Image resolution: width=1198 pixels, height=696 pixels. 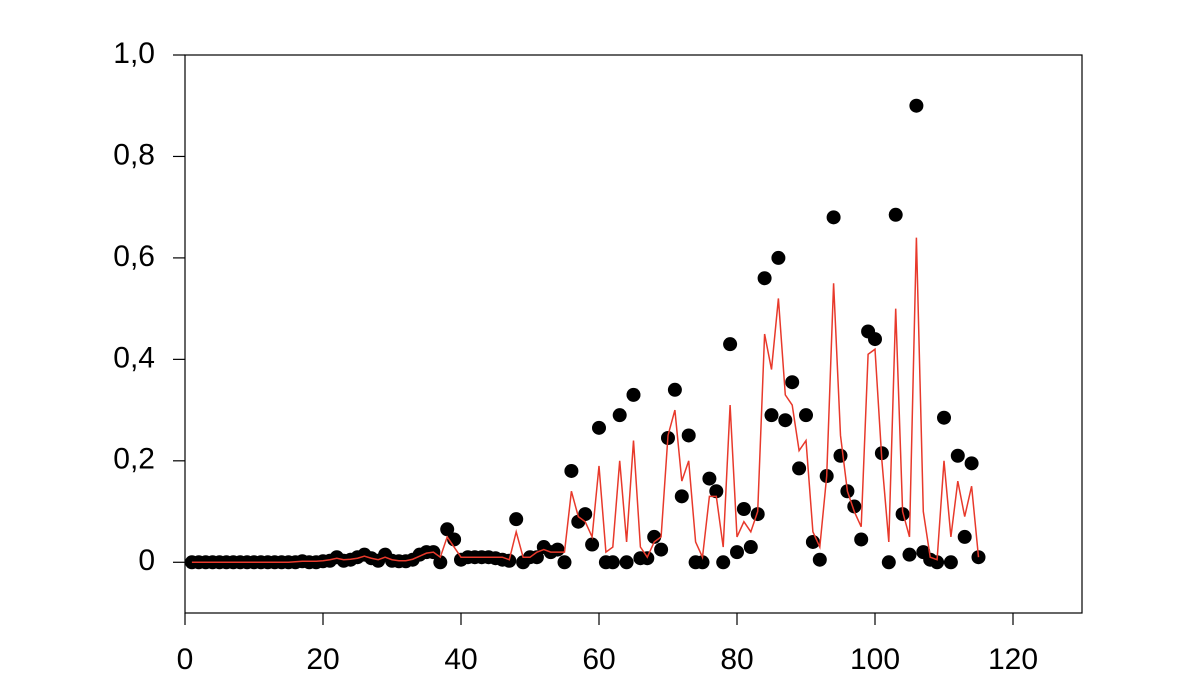 I want to click on x-tick-label: 80, so click(x=736, y=659).